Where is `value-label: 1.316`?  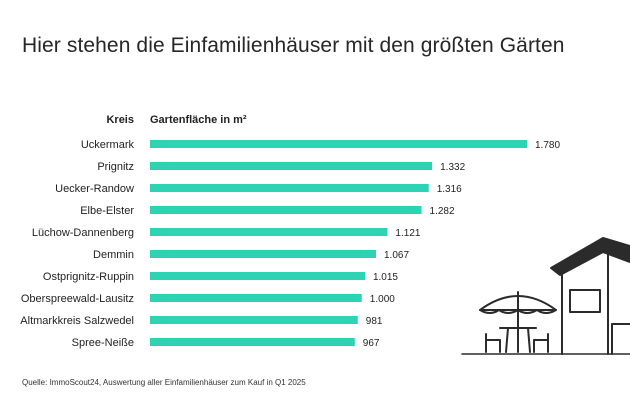
value-label: 1.316 is located at coordinates (449, 189).